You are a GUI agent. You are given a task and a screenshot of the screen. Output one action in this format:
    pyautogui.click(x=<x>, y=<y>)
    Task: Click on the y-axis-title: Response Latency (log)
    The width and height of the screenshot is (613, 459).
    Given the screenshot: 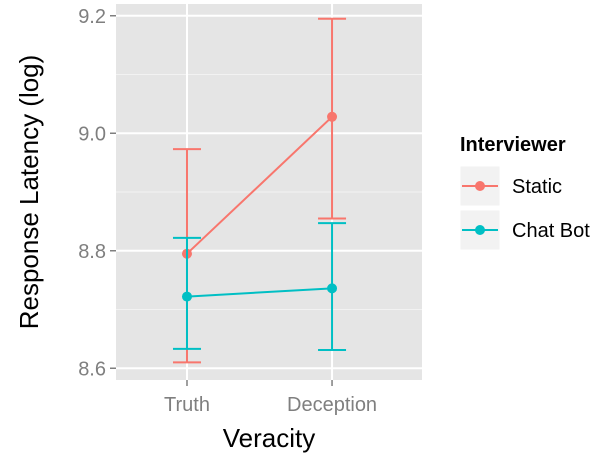 What is the action you would take?
    pyautogui.click(x=29, y=192)
    